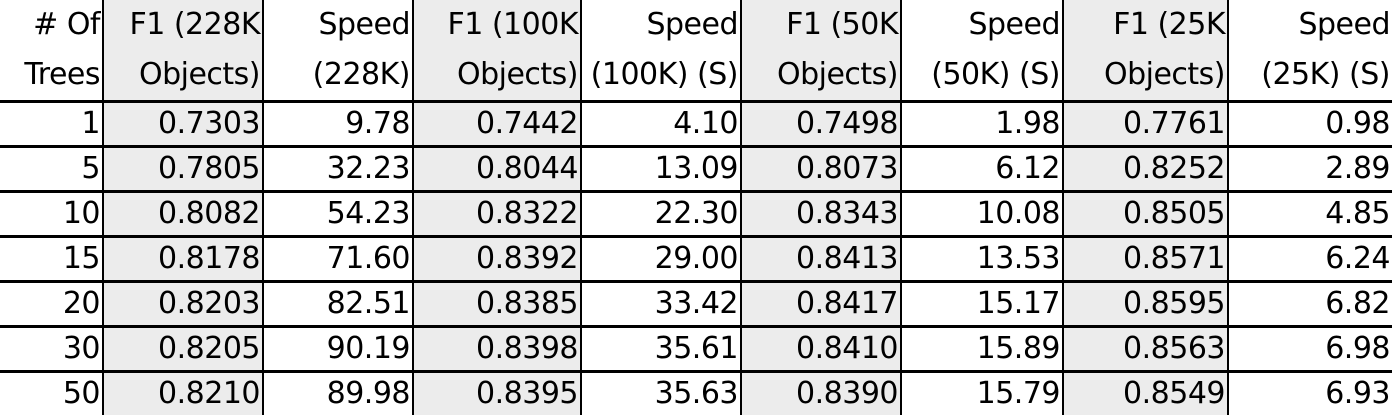 The width and height of the screenshot is (1392, 415). I want to click on cell-trees: 20, so click(51, 304).